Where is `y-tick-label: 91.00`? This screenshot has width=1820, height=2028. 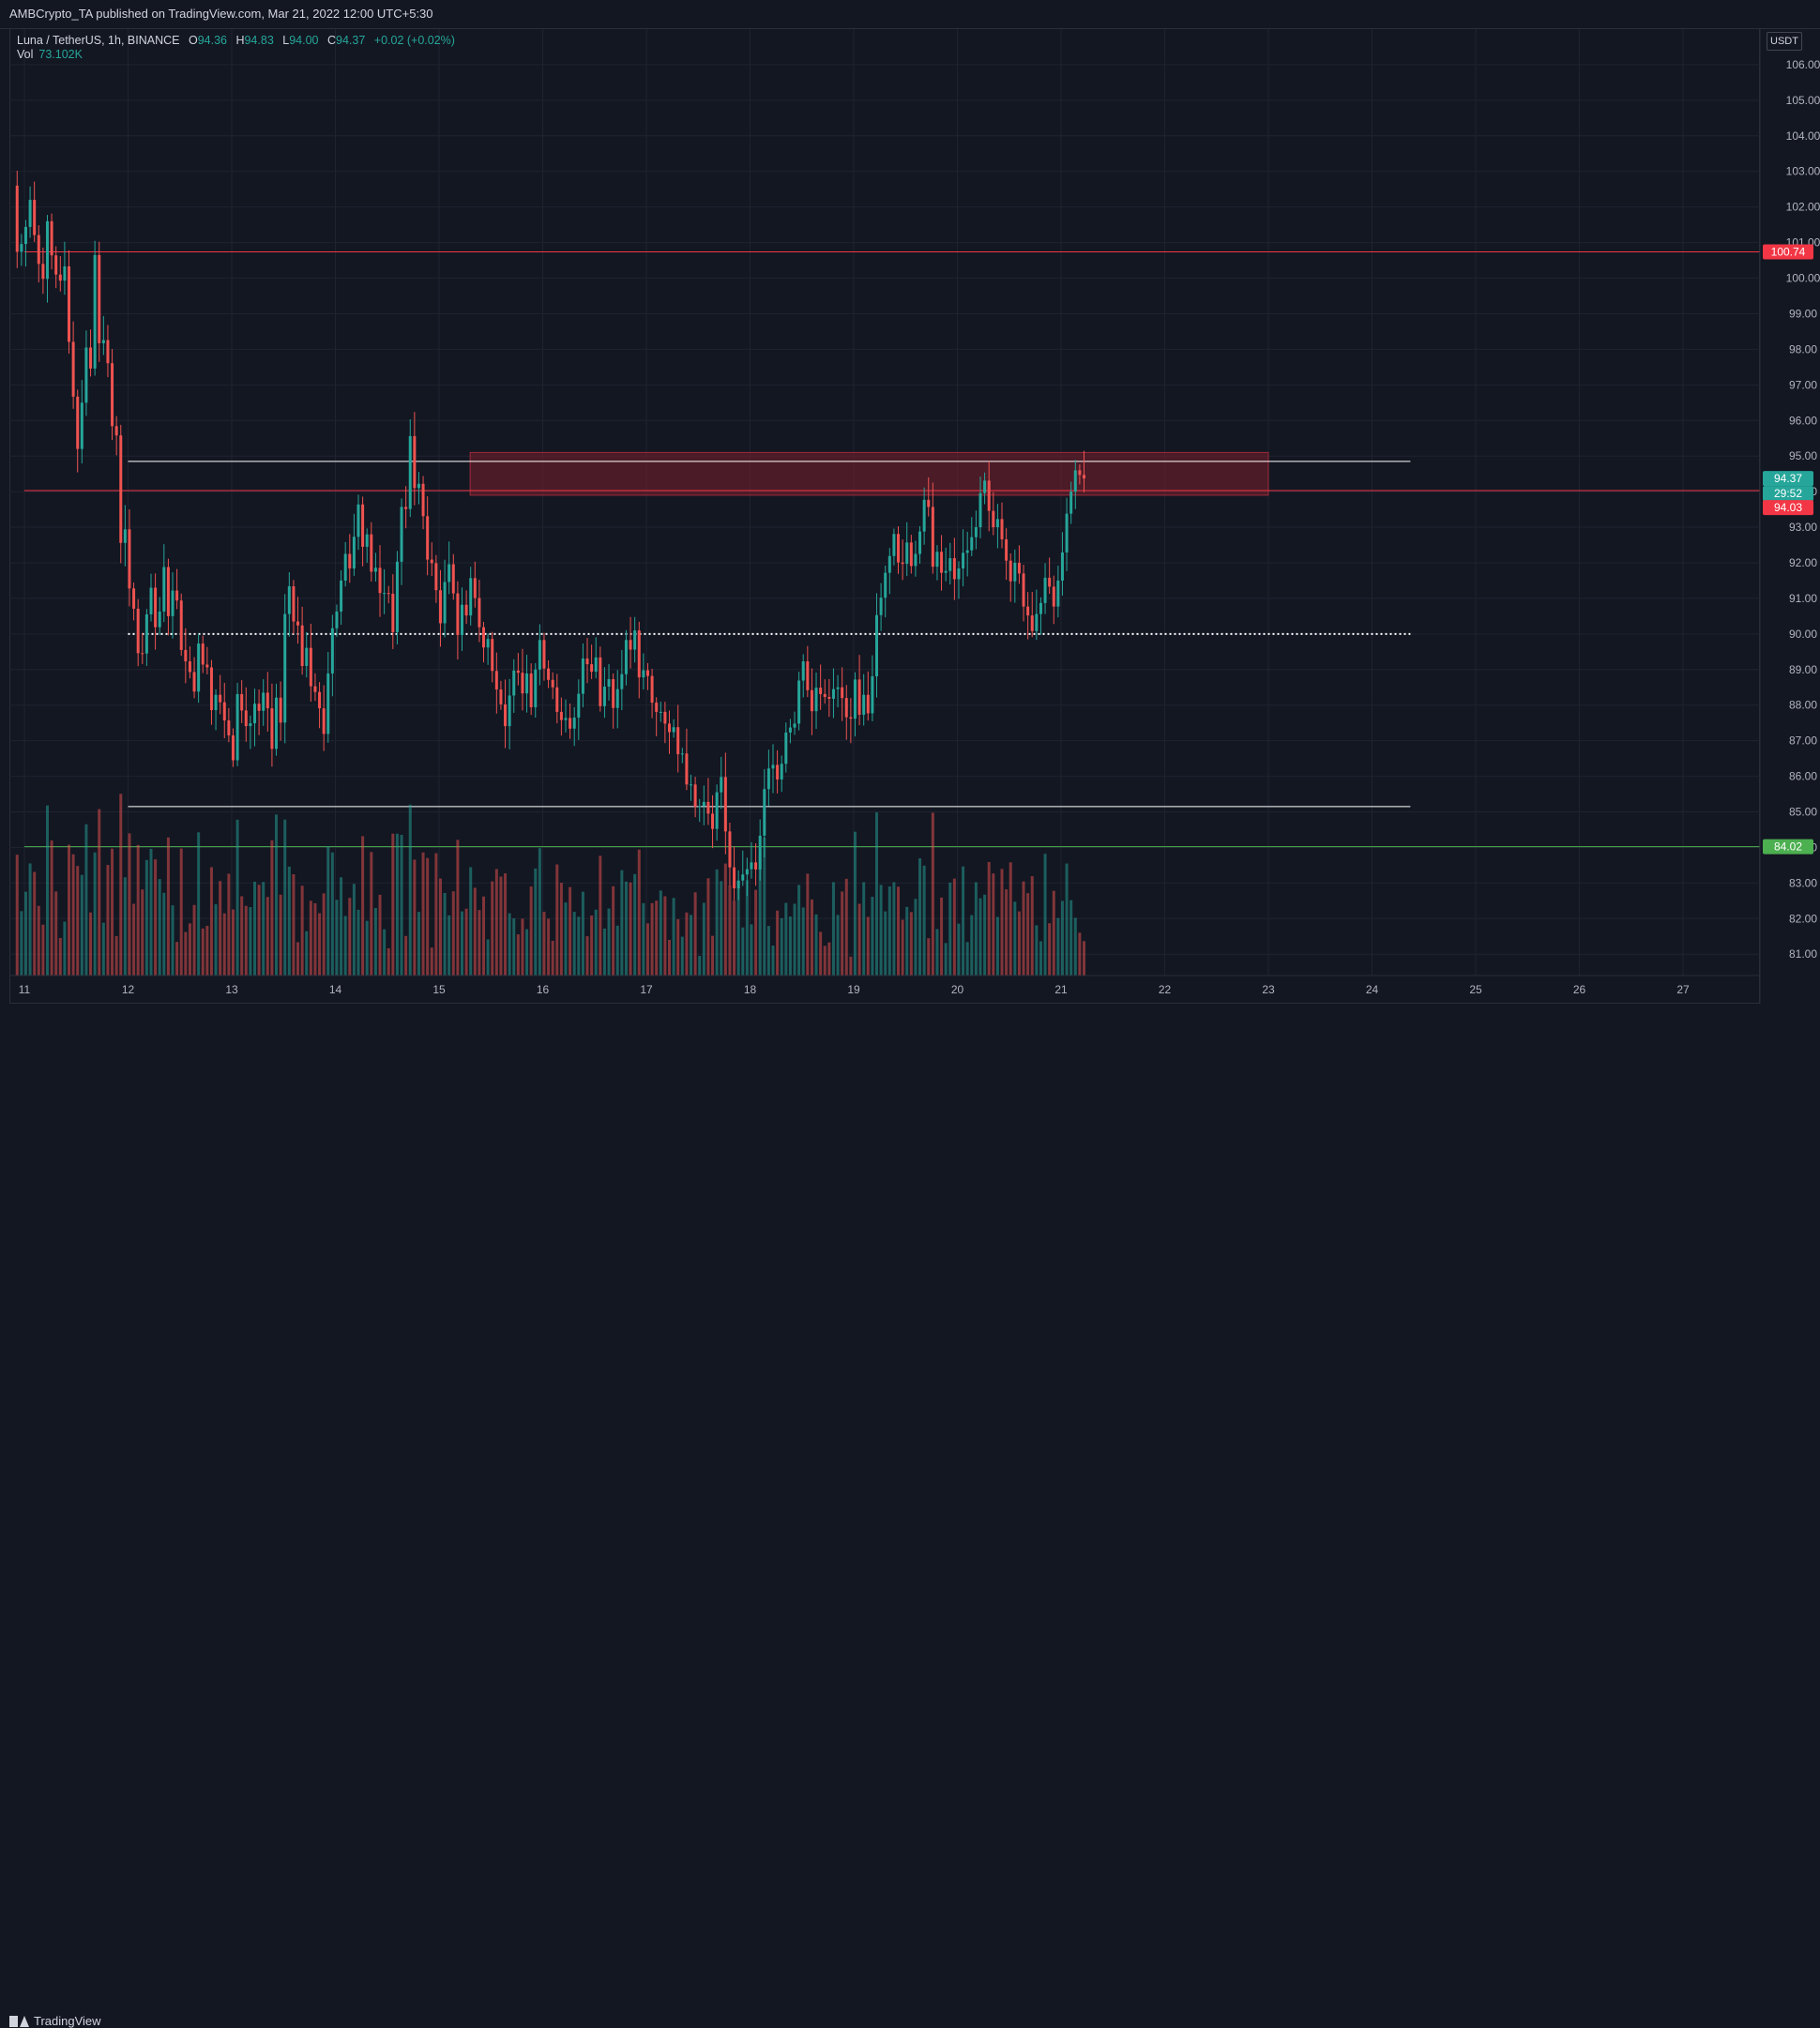
y-tick-label: 91.00 is located at coordinates (1803, 598).